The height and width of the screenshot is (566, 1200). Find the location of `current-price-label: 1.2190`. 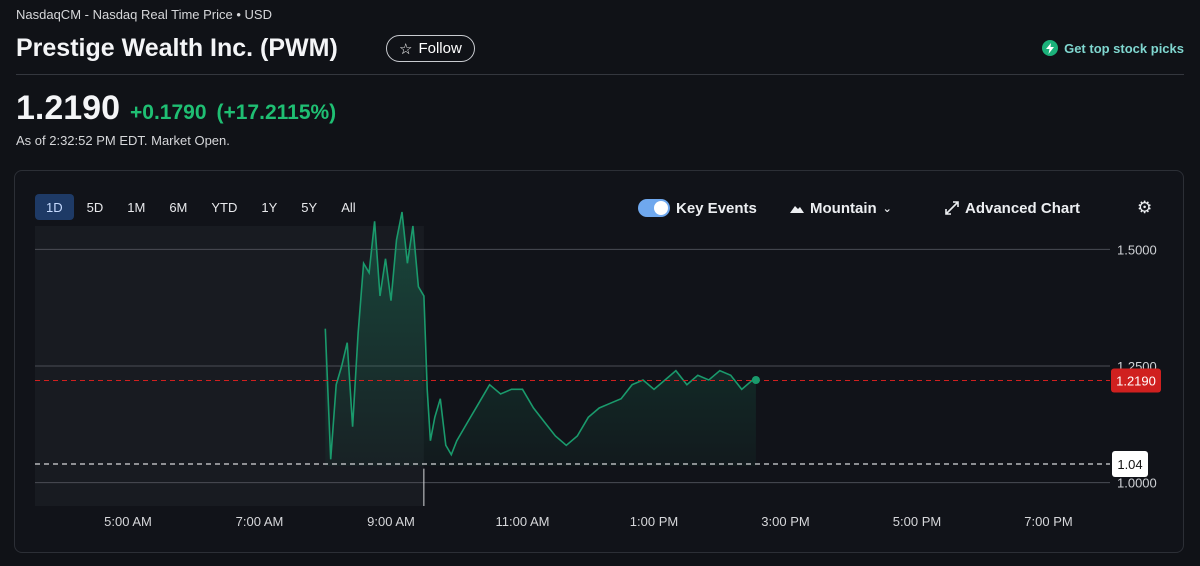

current-price-label: 1.2190 is located at coordinates (1136, 380).